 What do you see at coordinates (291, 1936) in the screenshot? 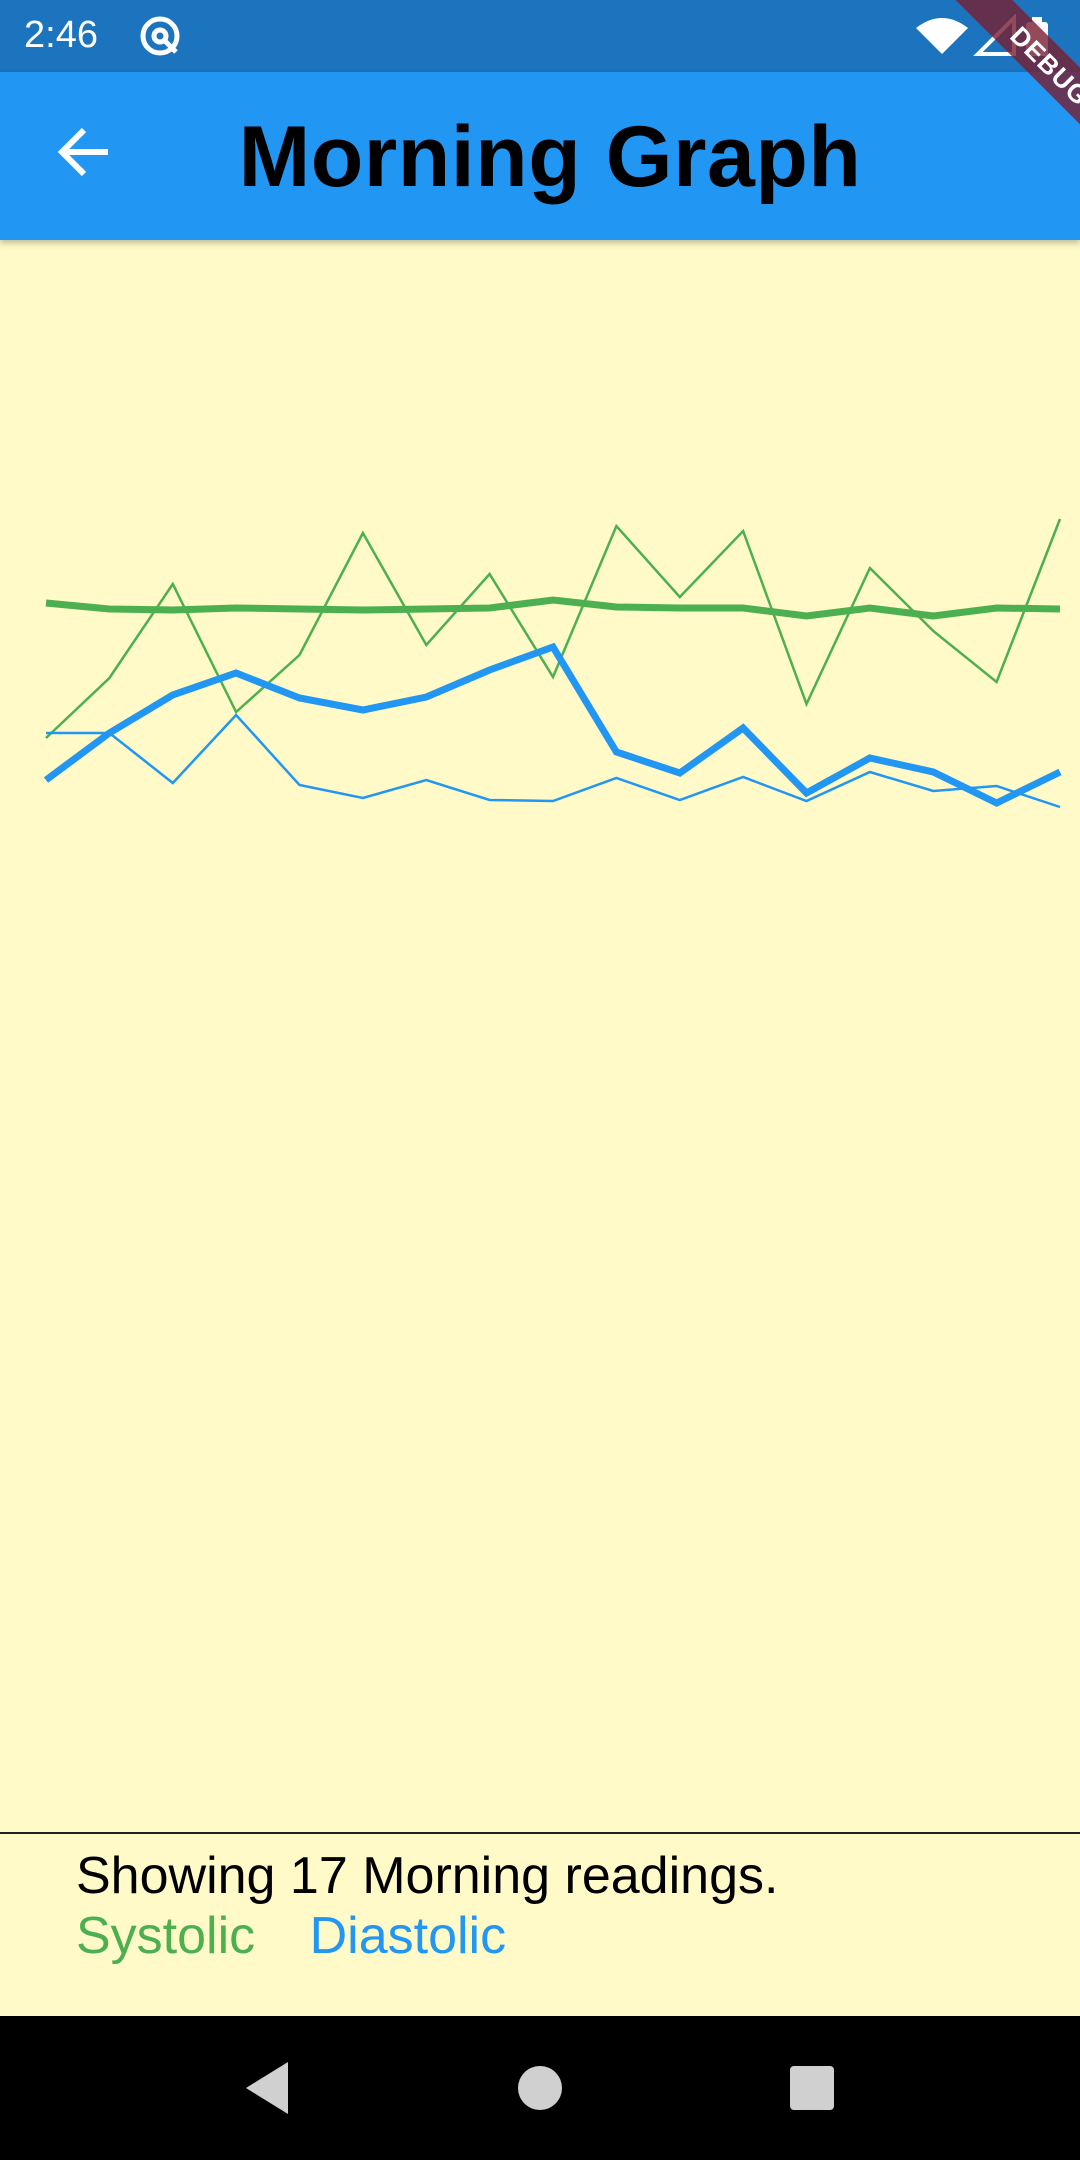
I see `chart-legend: Systolic Diastolic` at bounding box center [291, 1936].